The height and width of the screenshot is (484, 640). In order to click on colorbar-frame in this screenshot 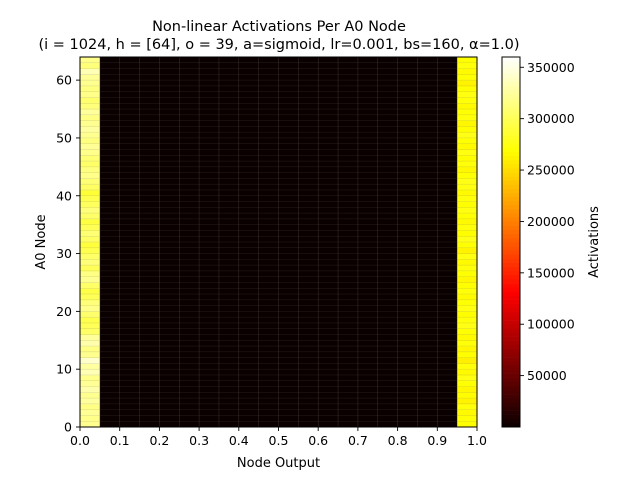, I will do `click(511, 242)`.